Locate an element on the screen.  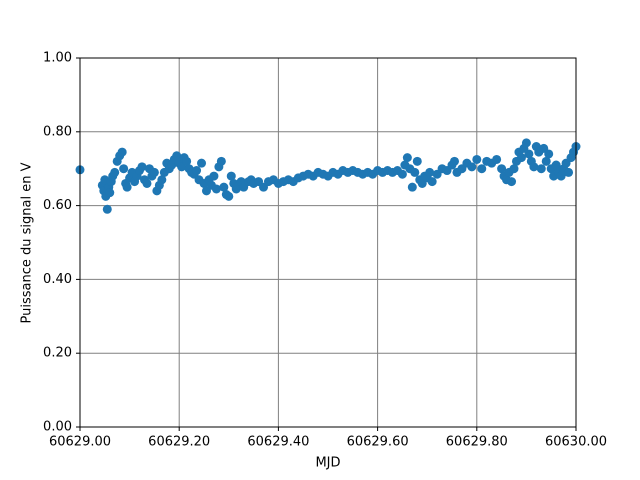
y-tick-label: 1.00 is located at coordinates (57, 58).